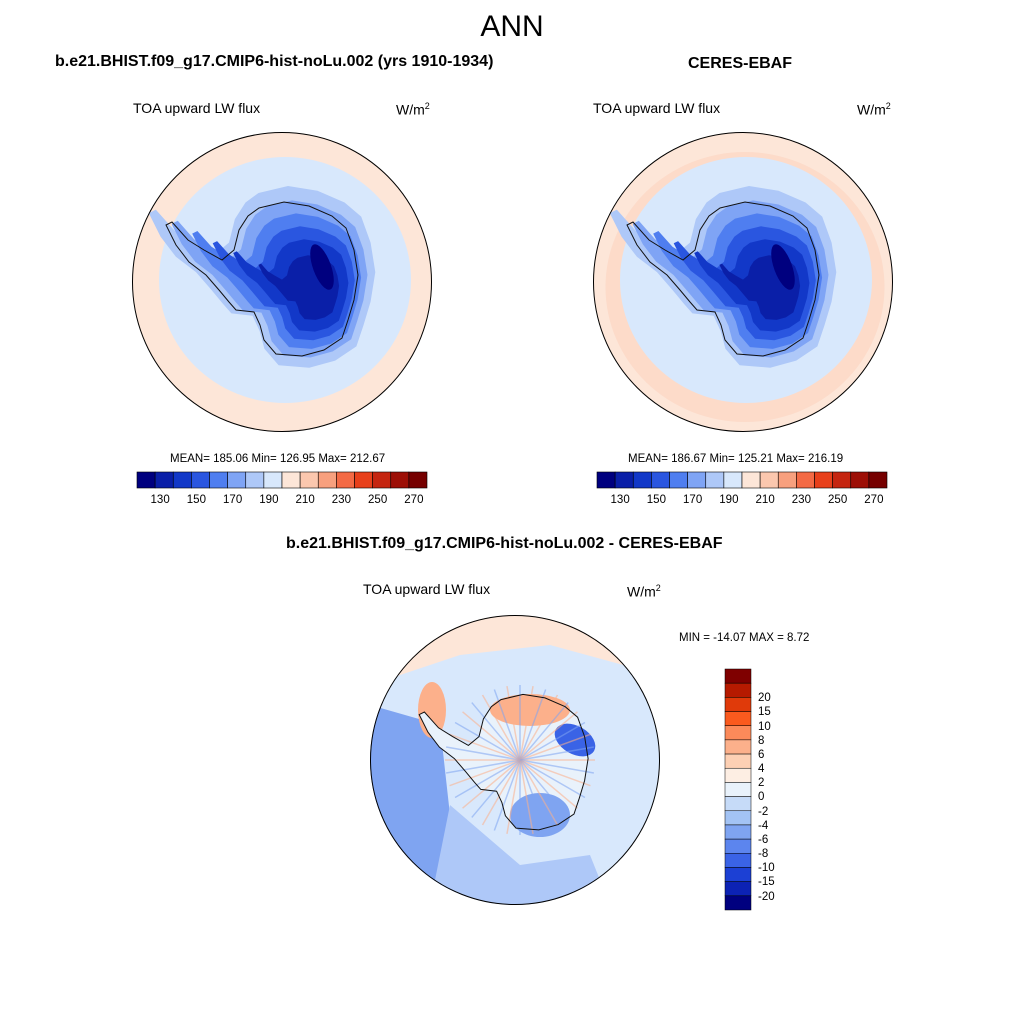  I want to click on colorbar-tick-label: 170, so click(233, 500).